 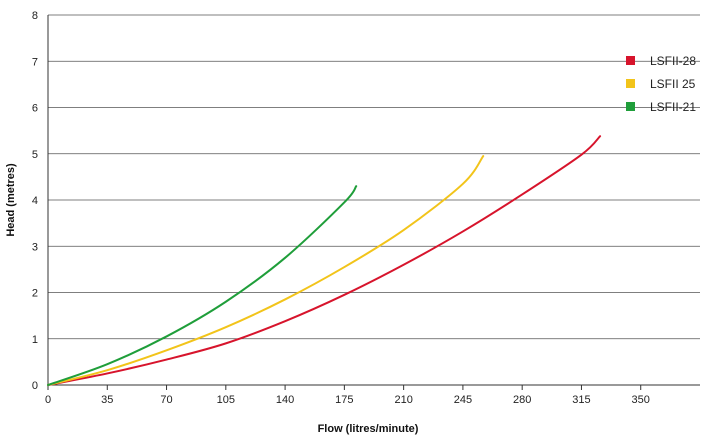 I want to click on x-tick-label: 175, so click(x=344, y=400).